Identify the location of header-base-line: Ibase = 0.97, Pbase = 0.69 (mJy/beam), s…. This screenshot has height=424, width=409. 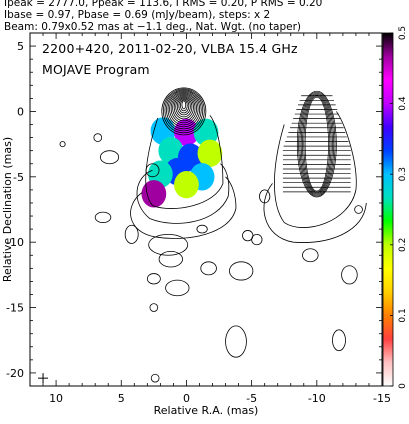
(137, 15).